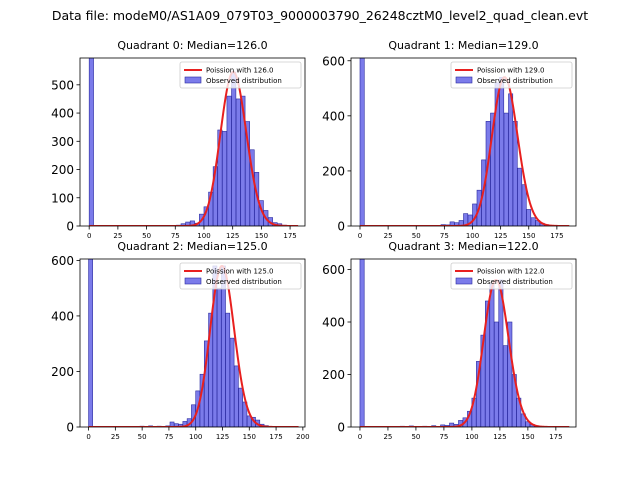 The height and width of the screenshot is (480, 640). What do you see at coordinates (463, 246) in the screenshot?
I see `panel-title: Quadrant 3: Median=122.0` at bounding box center [463, 246].